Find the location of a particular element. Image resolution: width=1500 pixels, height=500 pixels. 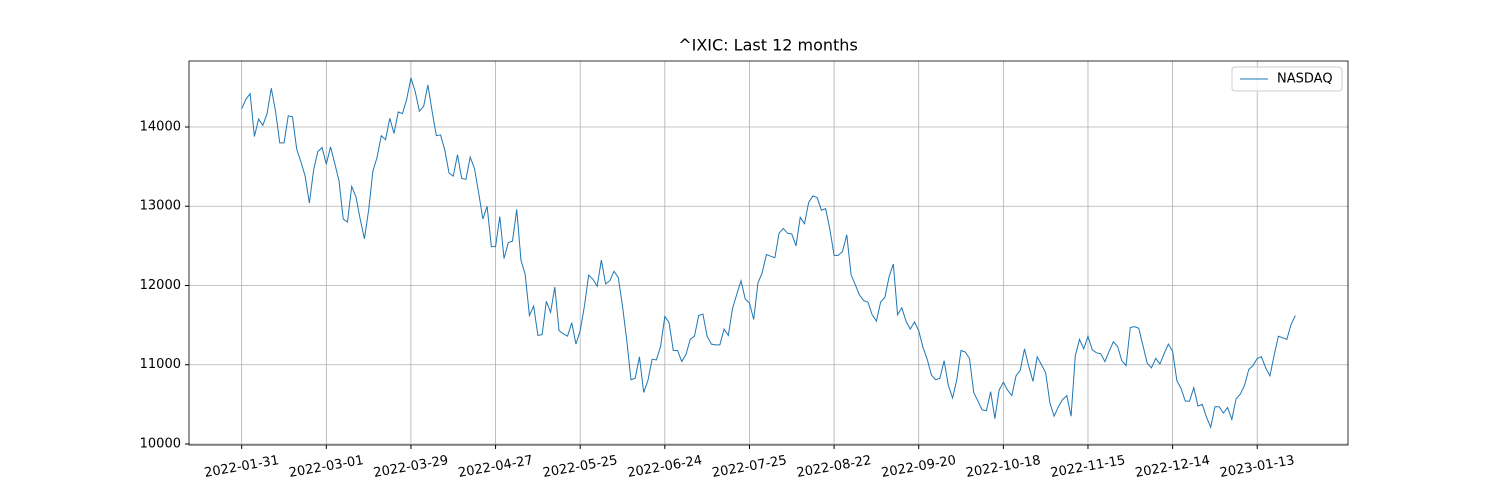

y-tick-label: 13000 is located at coordinates (160, 206).